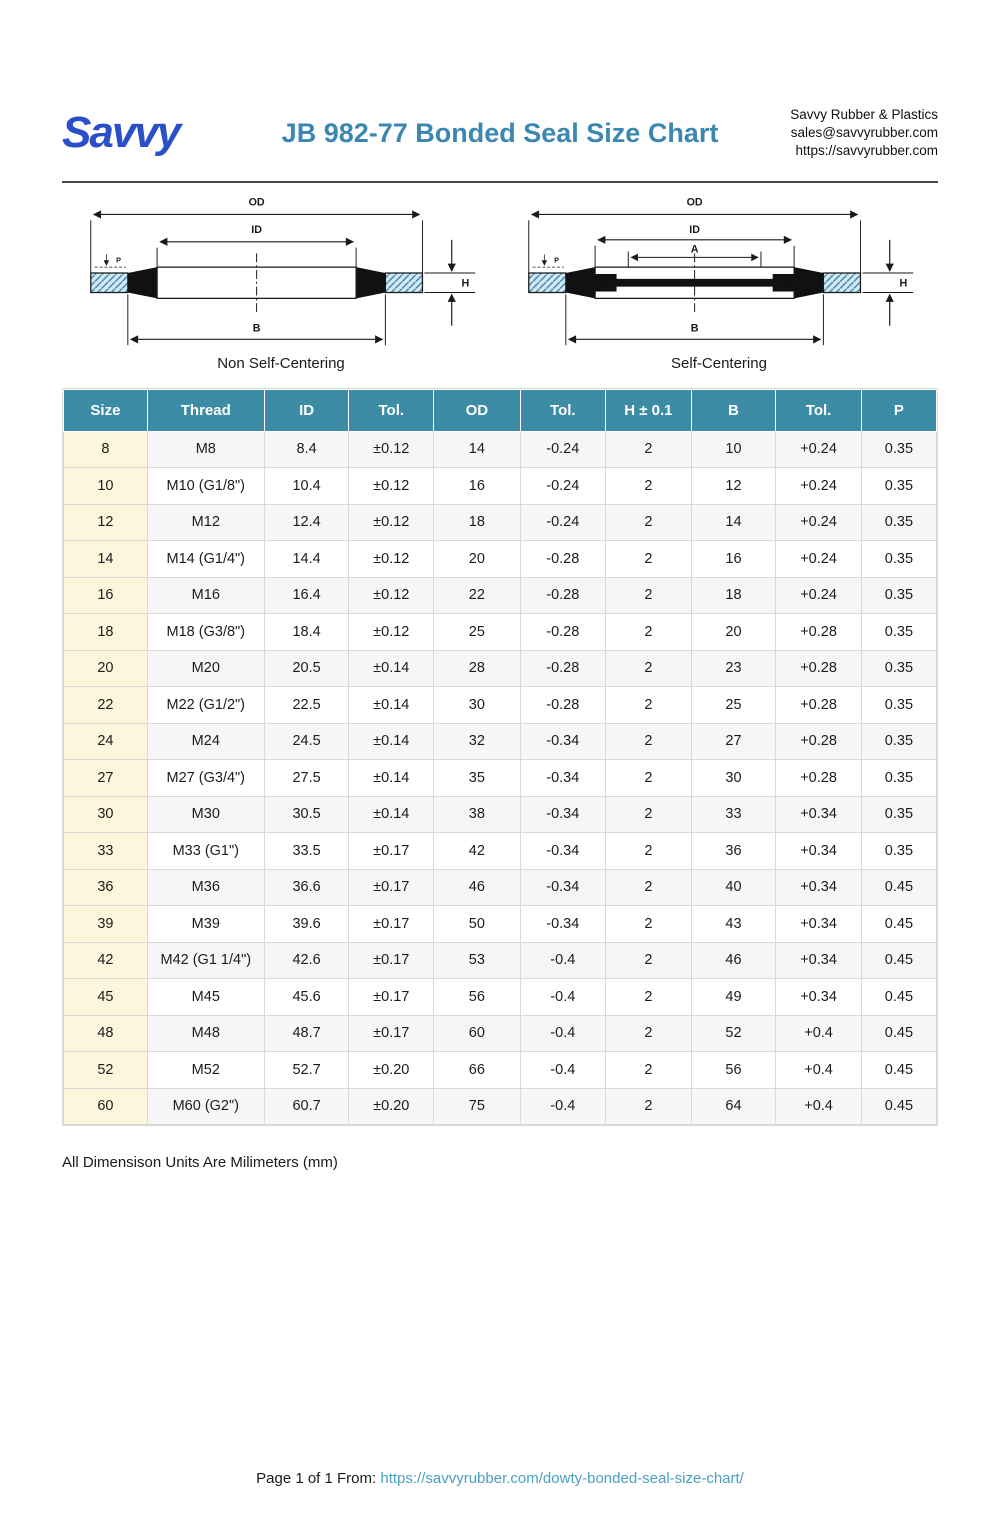 This screenshot has width=1000, height=1521. What do you see at coordinates (118, 259) in the screenshot?
I see `p-label: P` at bounding box center [118, 259].